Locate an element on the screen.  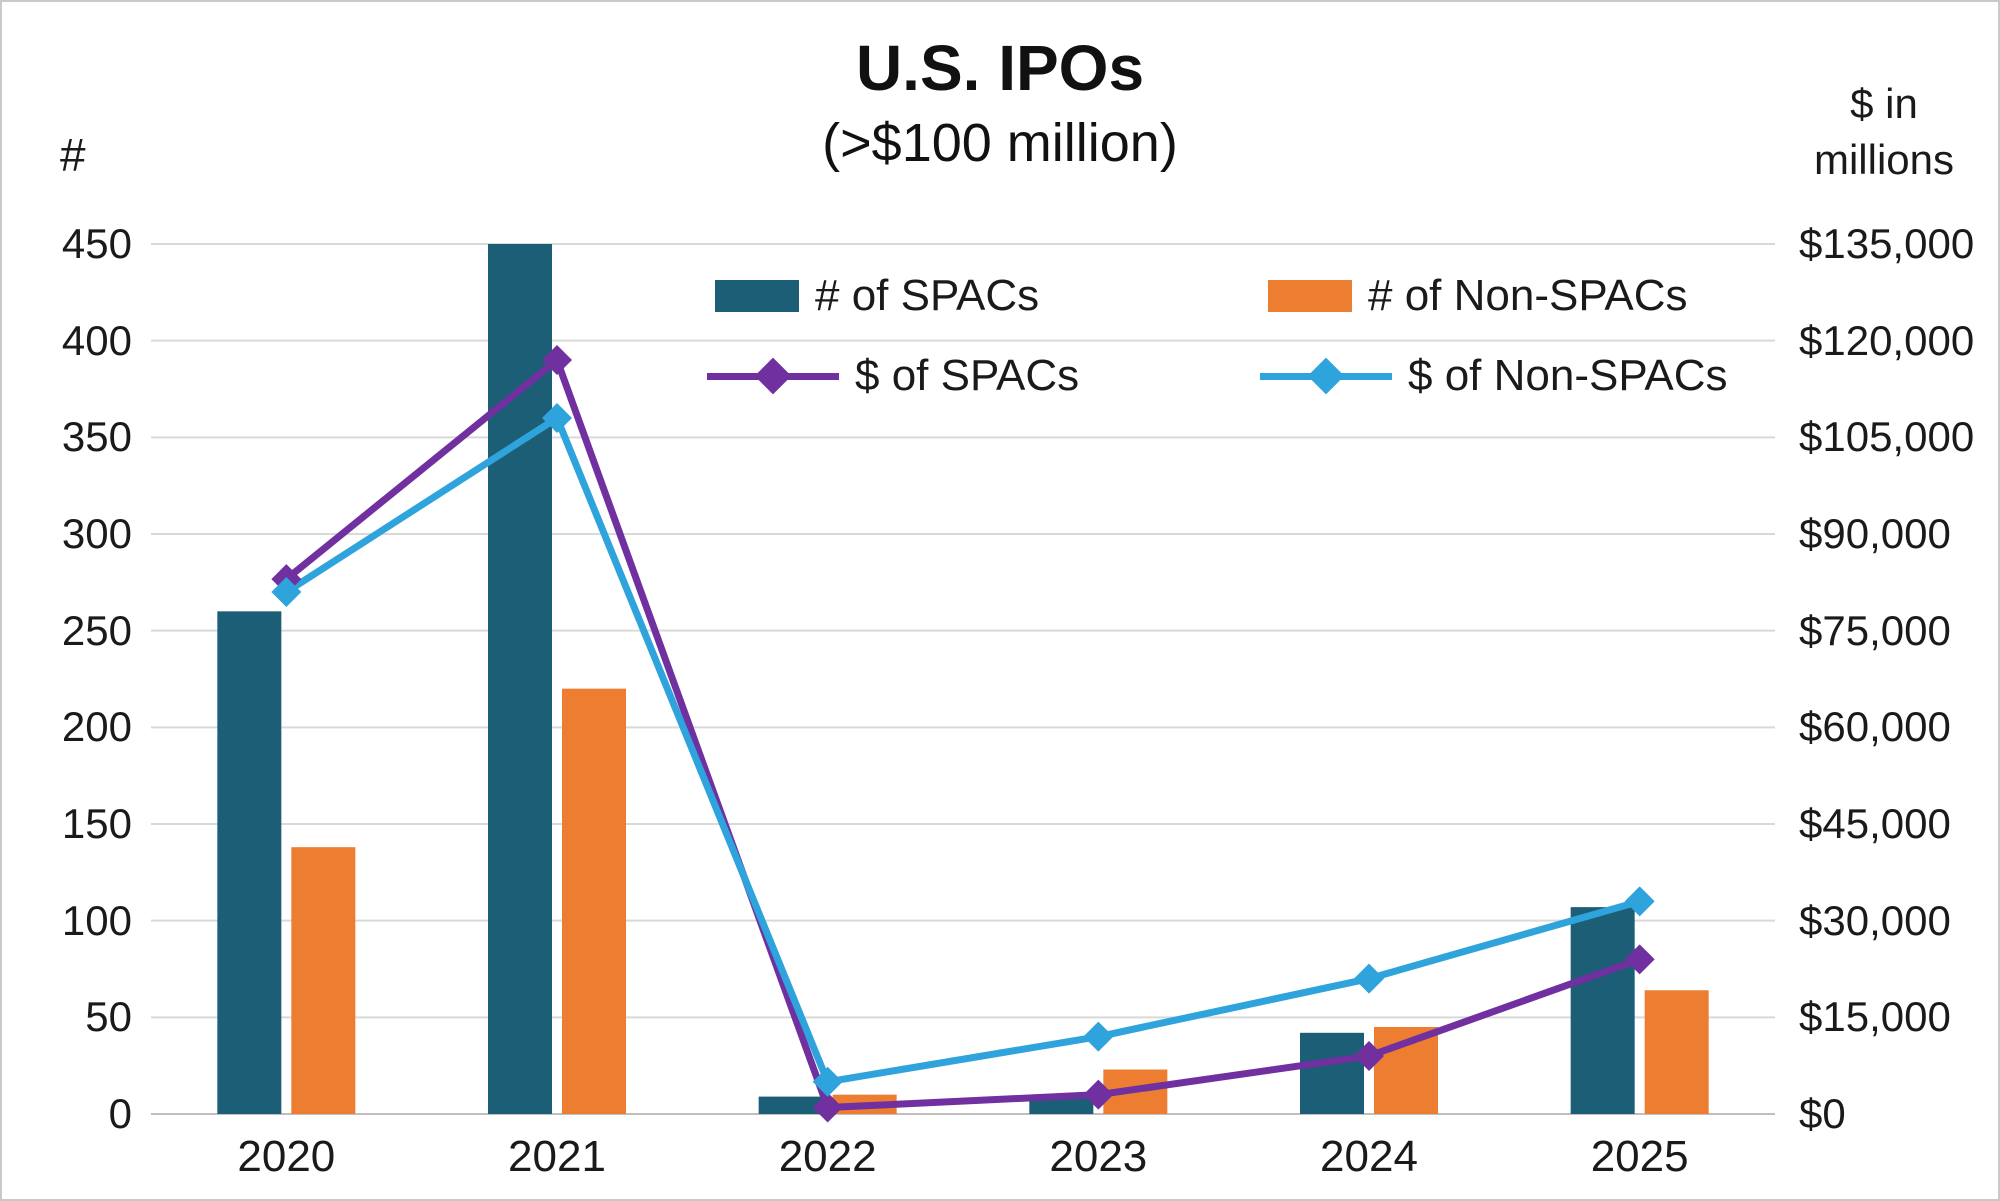
x-axis-label: 2020 is located at coordinates (286, 1156).